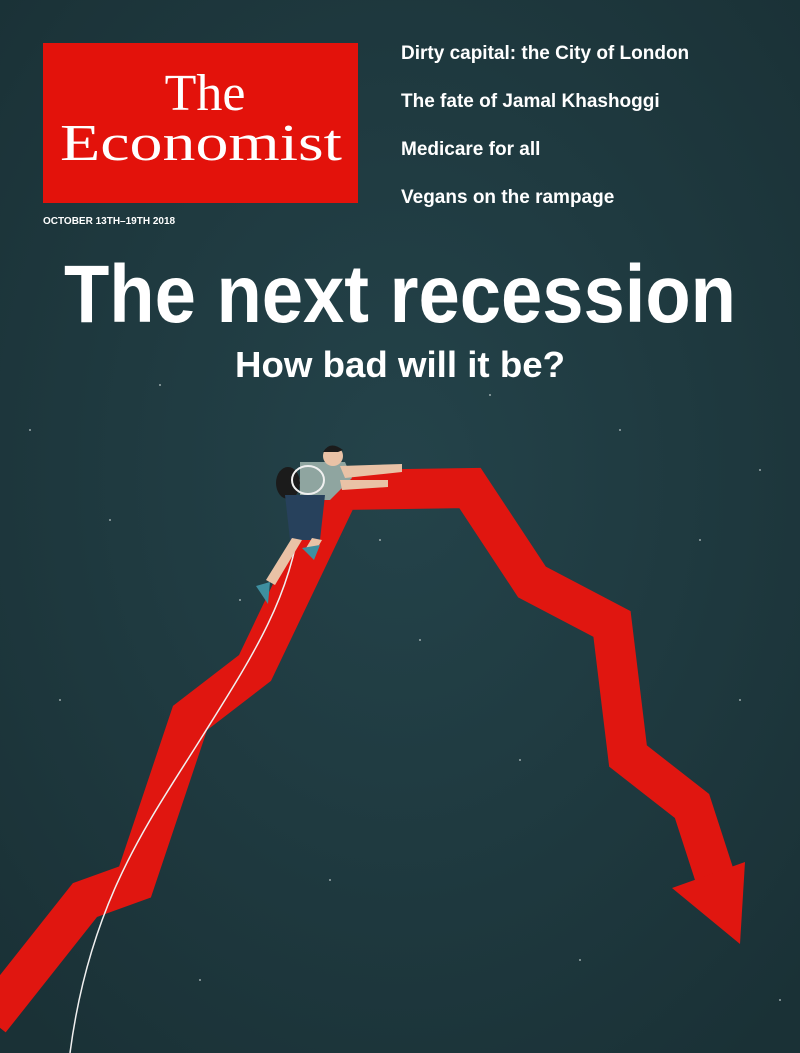  Describe the element at coordinates (708, 903) in the screenshot. I see `arrow-head` at that location.